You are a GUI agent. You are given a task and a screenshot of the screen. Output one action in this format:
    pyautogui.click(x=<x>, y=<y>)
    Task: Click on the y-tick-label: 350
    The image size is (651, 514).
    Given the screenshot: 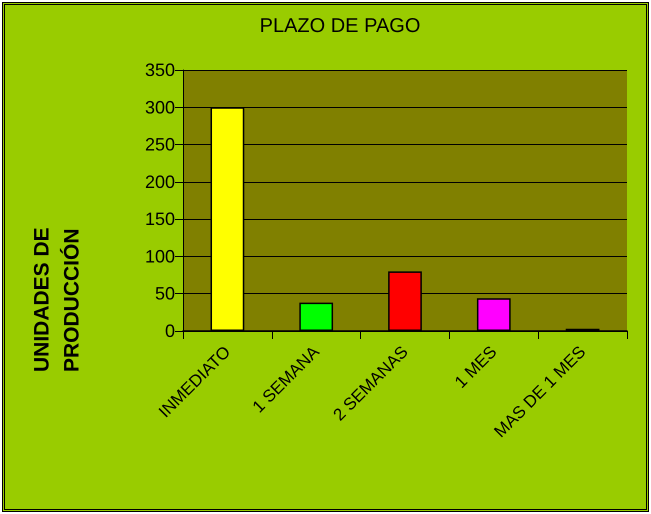 What is the action you would take?
    pyautogui.click(x=159, y=70)
    